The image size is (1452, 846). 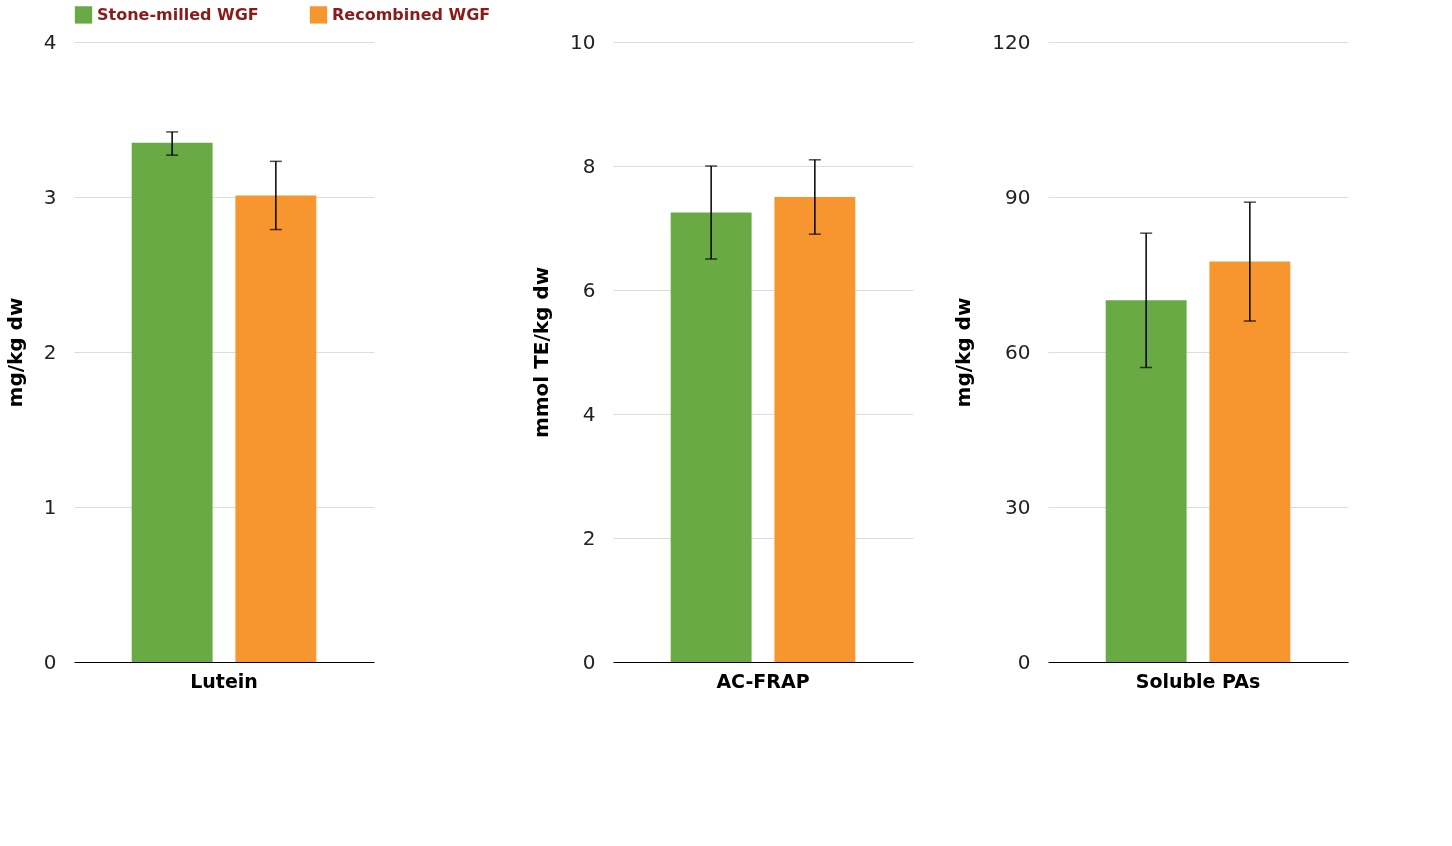 What do you see at coordinates (1198, 680) in the screenshot?
I see `x-tick-label: Soluble PAs` at bounding box center [1198, 680].